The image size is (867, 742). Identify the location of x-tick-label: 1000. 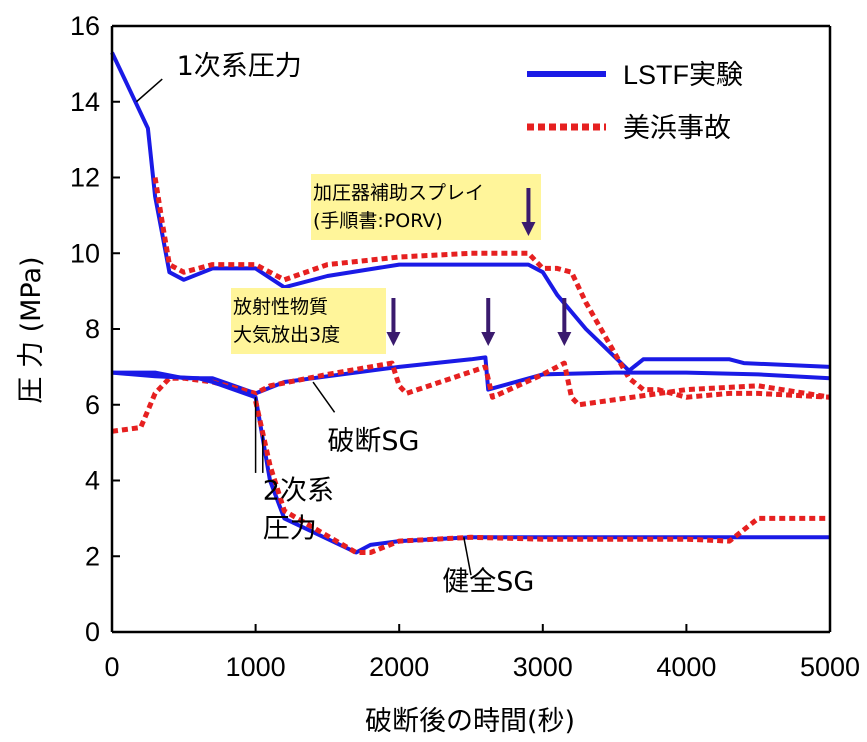
(256, 667).